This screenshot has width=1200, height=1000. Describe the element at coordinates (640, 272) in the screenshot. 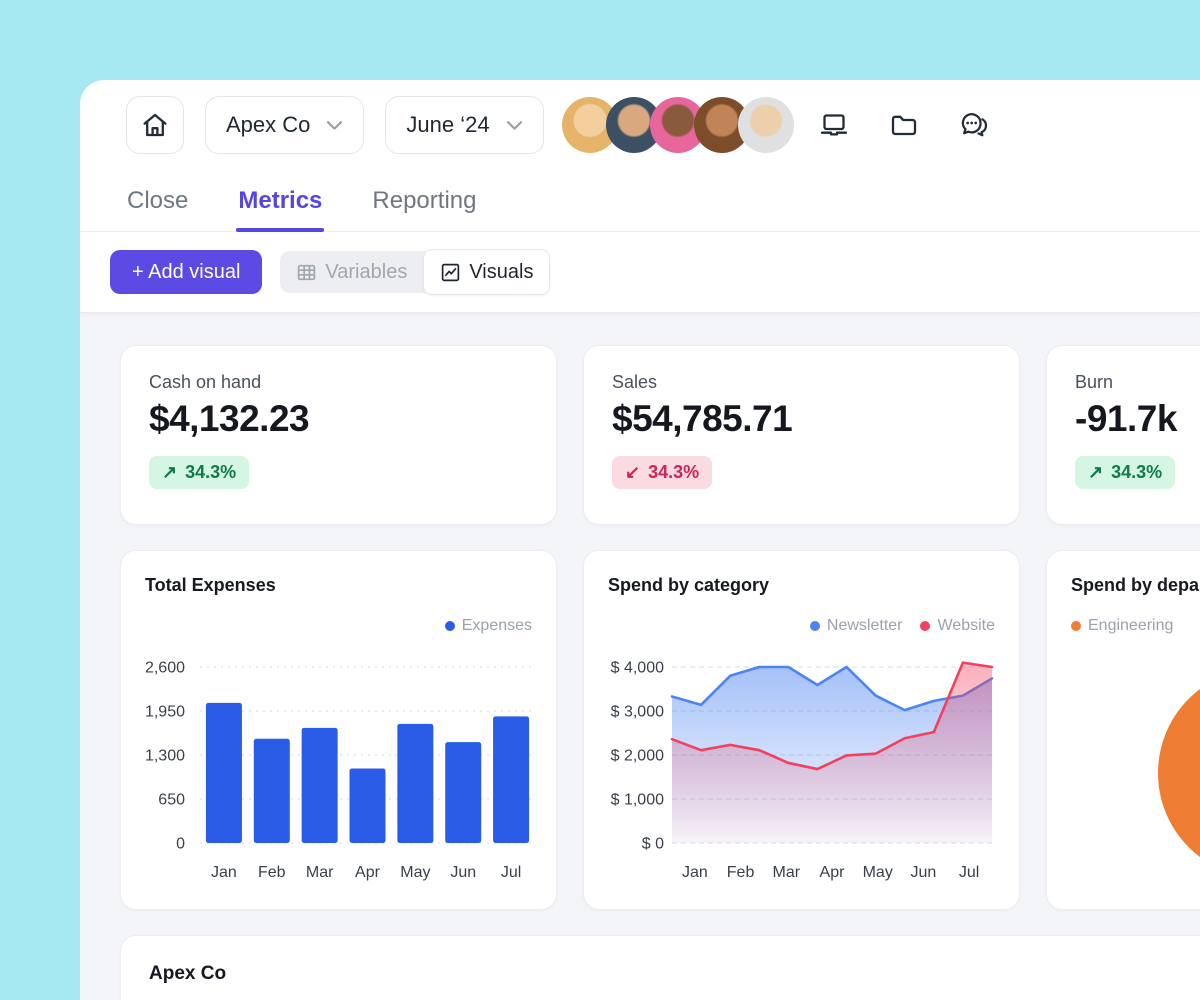

I see `toolbar: + Add visual Variables Vis` at that location.